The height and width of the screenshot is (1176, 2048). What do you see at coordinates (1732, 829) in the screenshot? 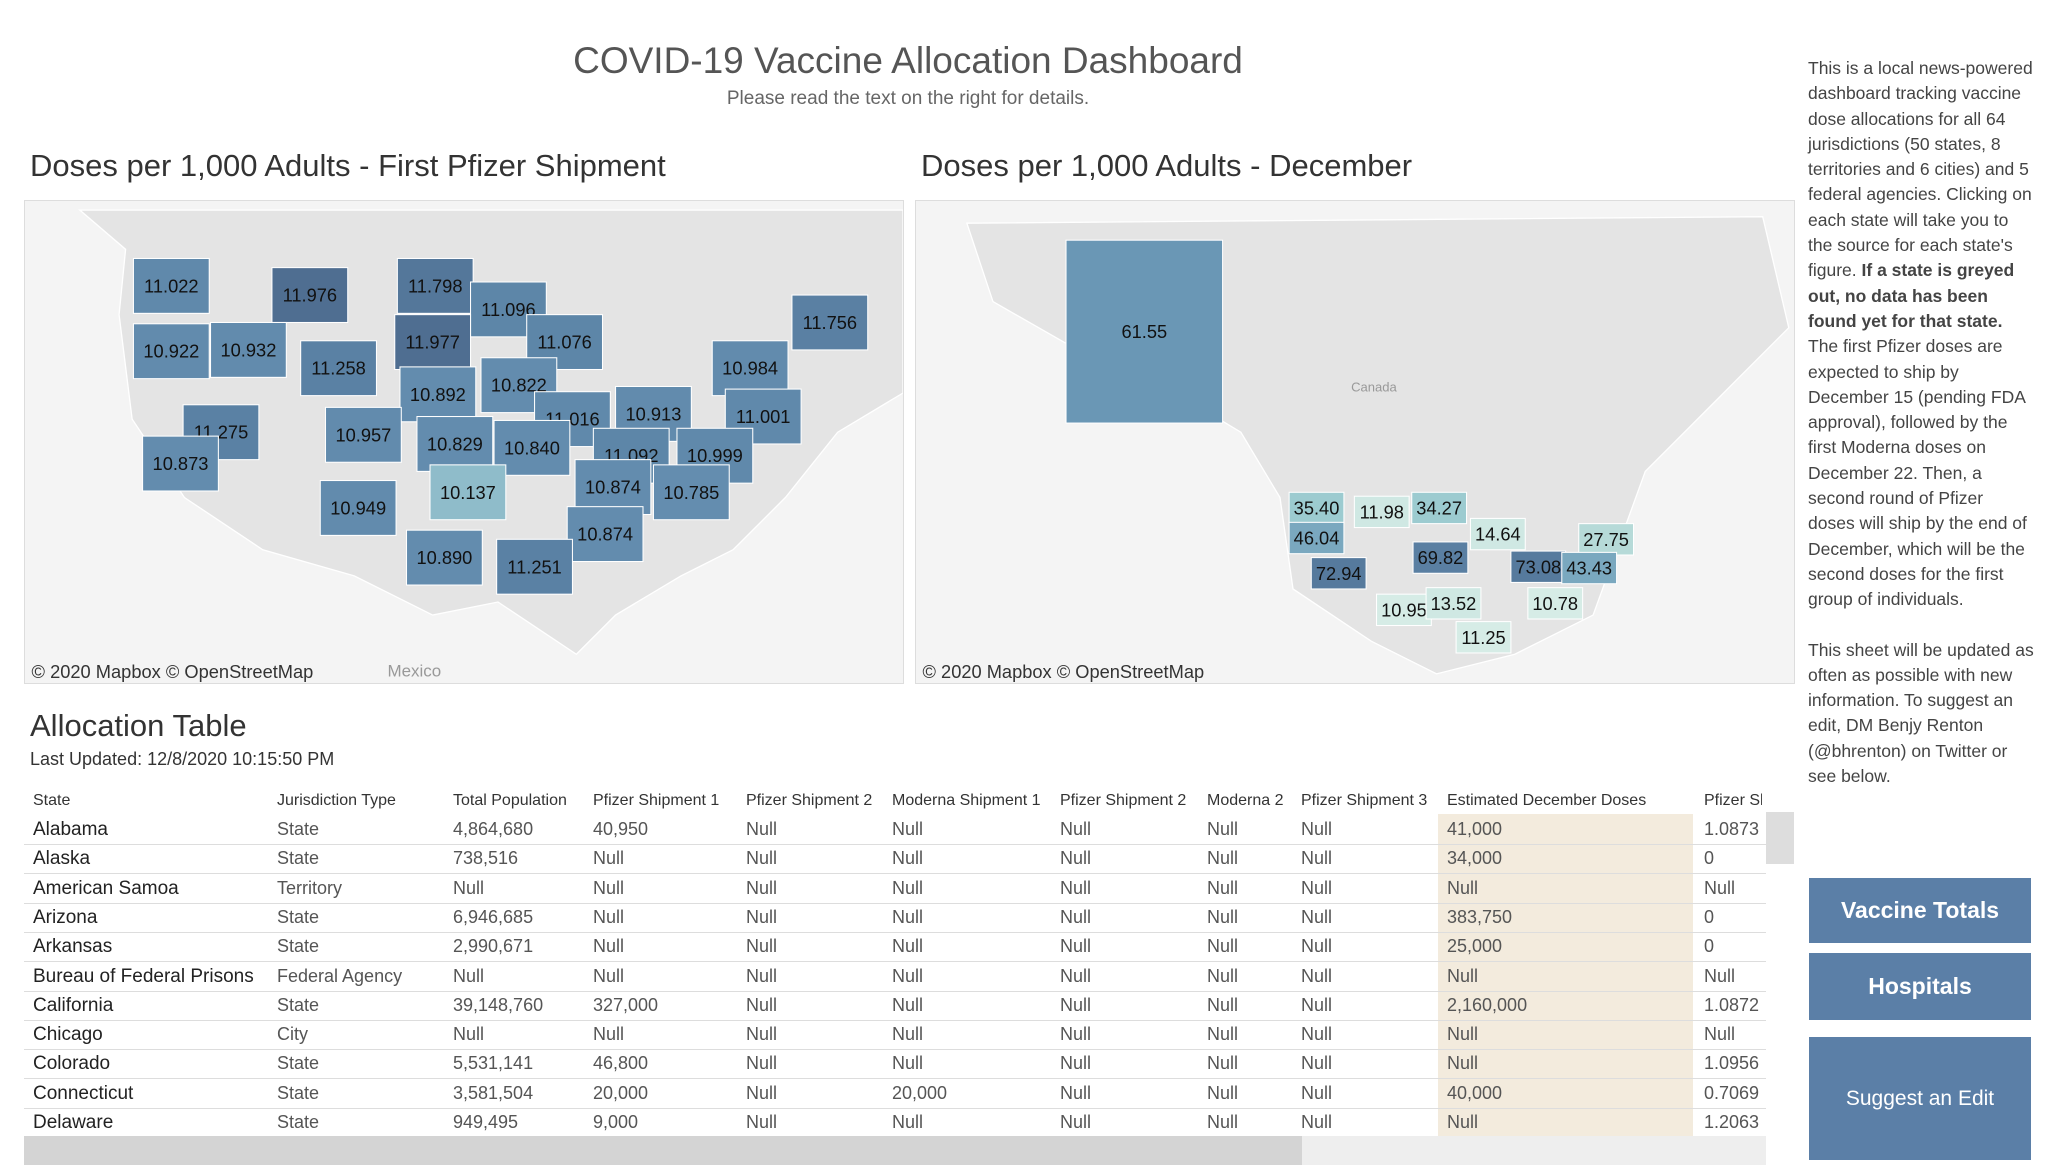
I see `table-cell: 1.0873` at bounding box center [1732, 829].